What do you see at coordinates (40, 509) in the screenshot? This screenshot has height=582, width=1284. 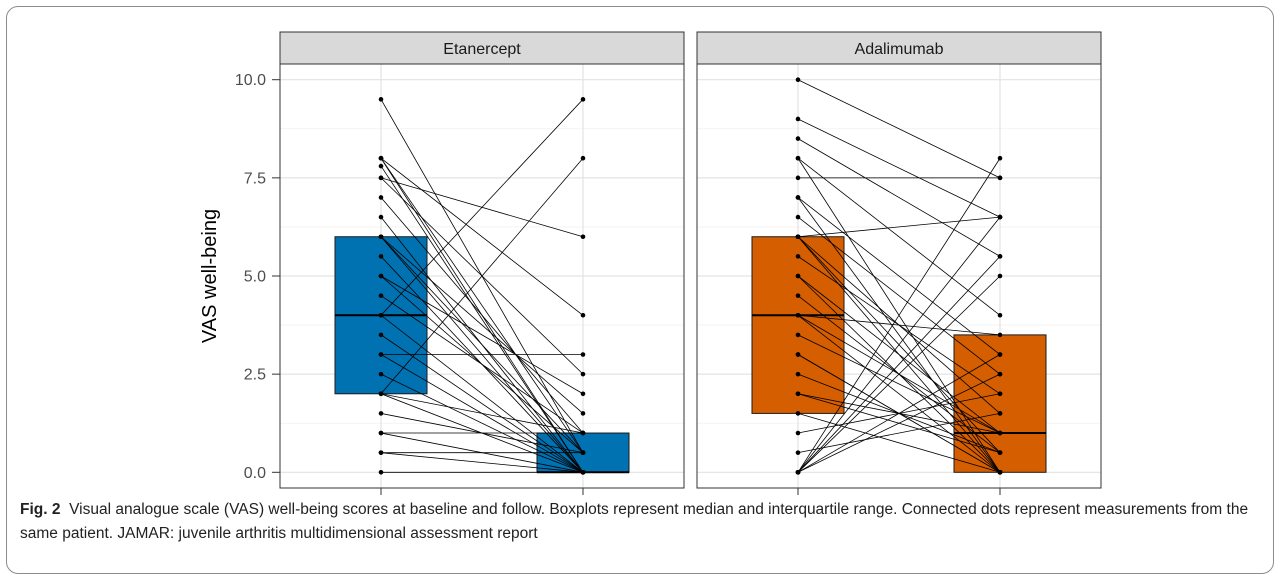 I see `caption-label: Fig. 2` at bounding box center [40, 509].